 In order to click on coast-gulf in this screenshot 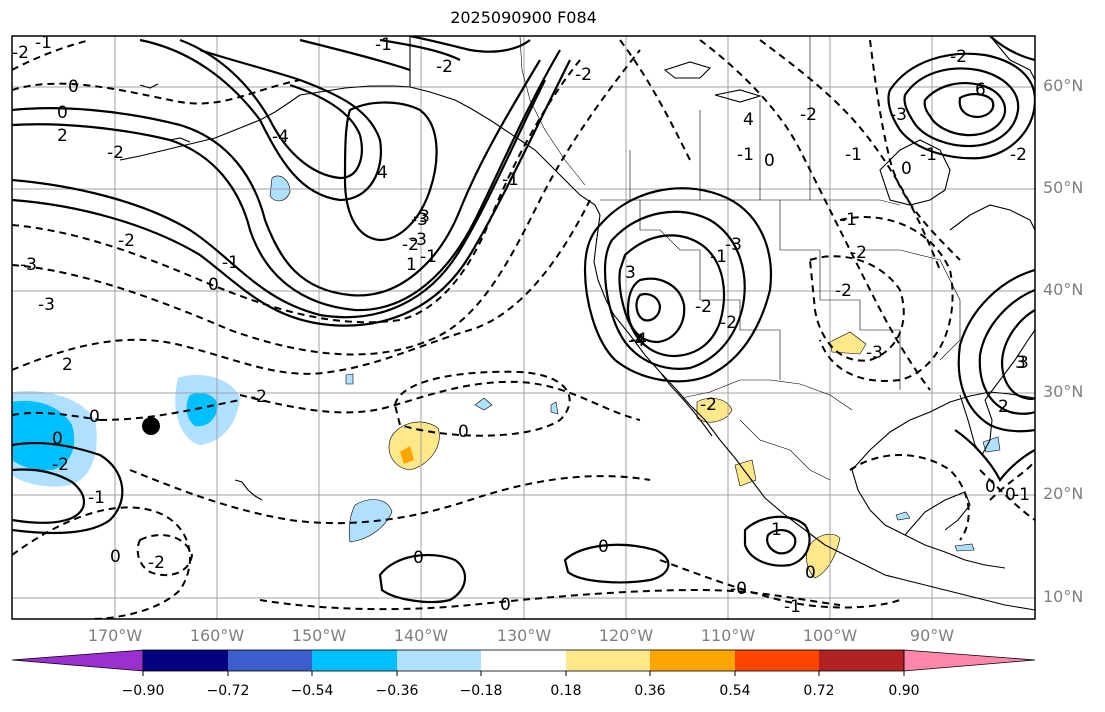, I will do `click(943, 431)`.